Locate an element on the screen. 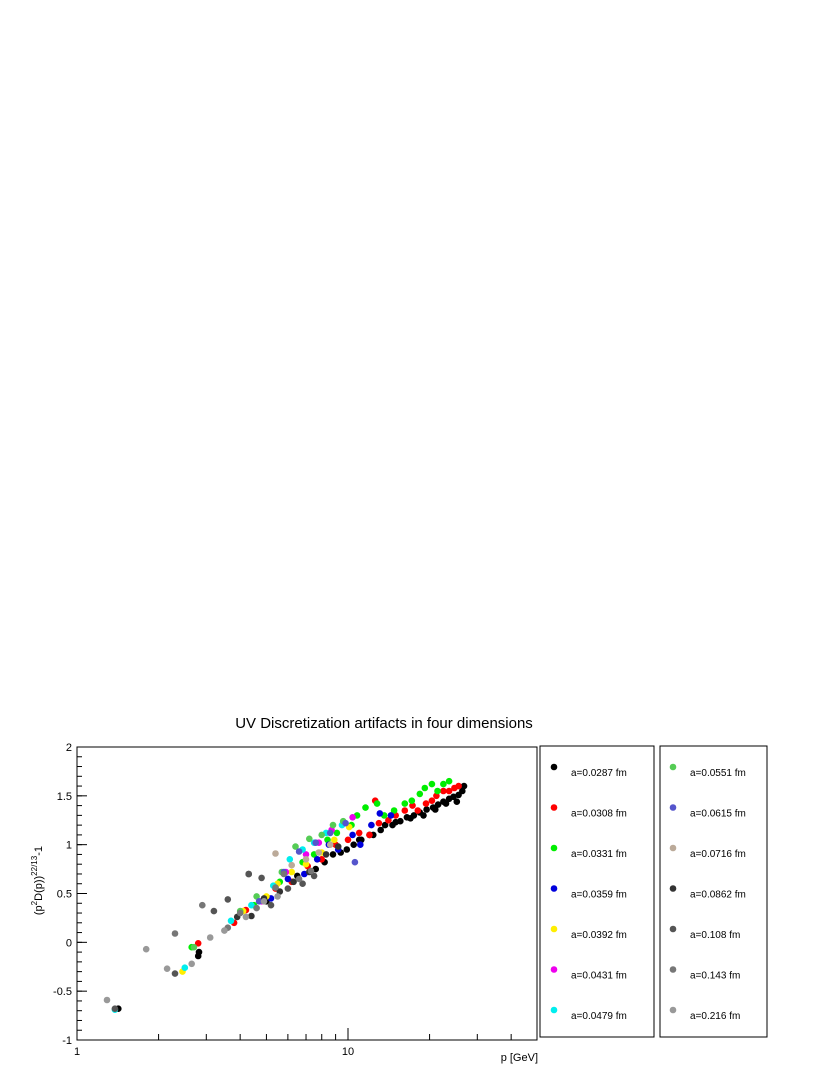  legend-entry: a=0.0551 fm is located at coordinates (718, 773).